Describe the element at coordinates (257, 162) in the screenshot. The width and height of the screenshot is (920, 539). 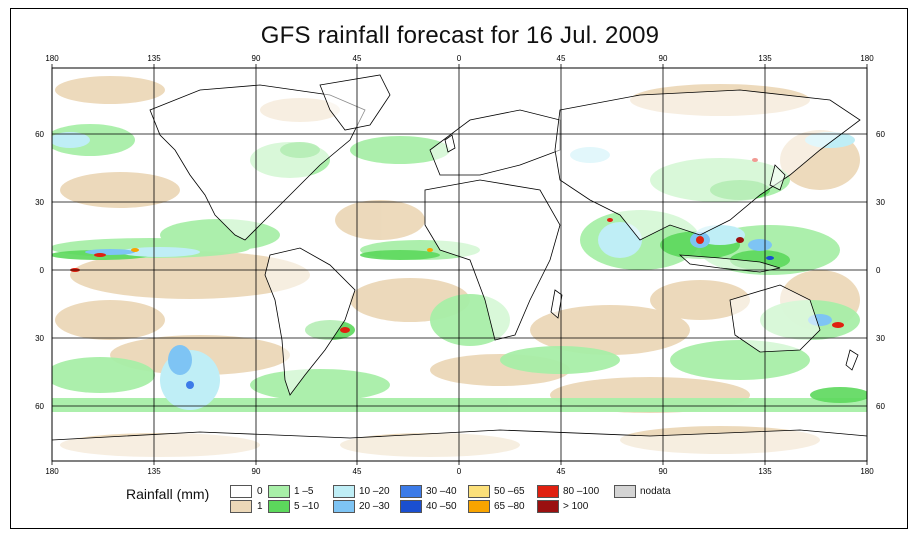
I see `north-america-outline` at that location.